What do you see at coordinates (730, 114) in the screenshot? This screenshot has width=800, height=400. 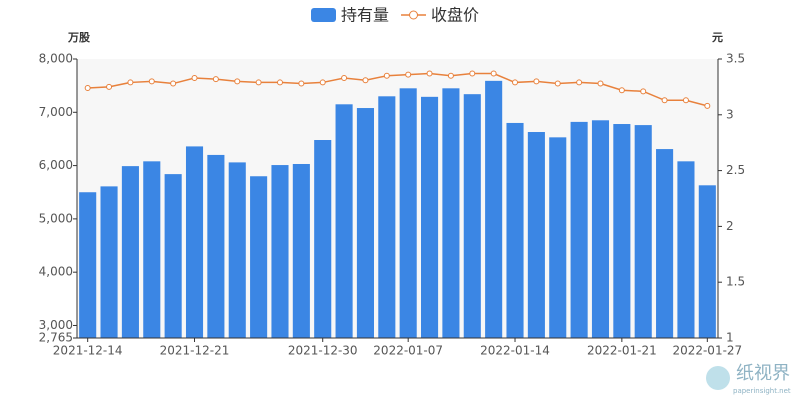 I see `y2-tick-label: 3` at bounding box center [730, 114].